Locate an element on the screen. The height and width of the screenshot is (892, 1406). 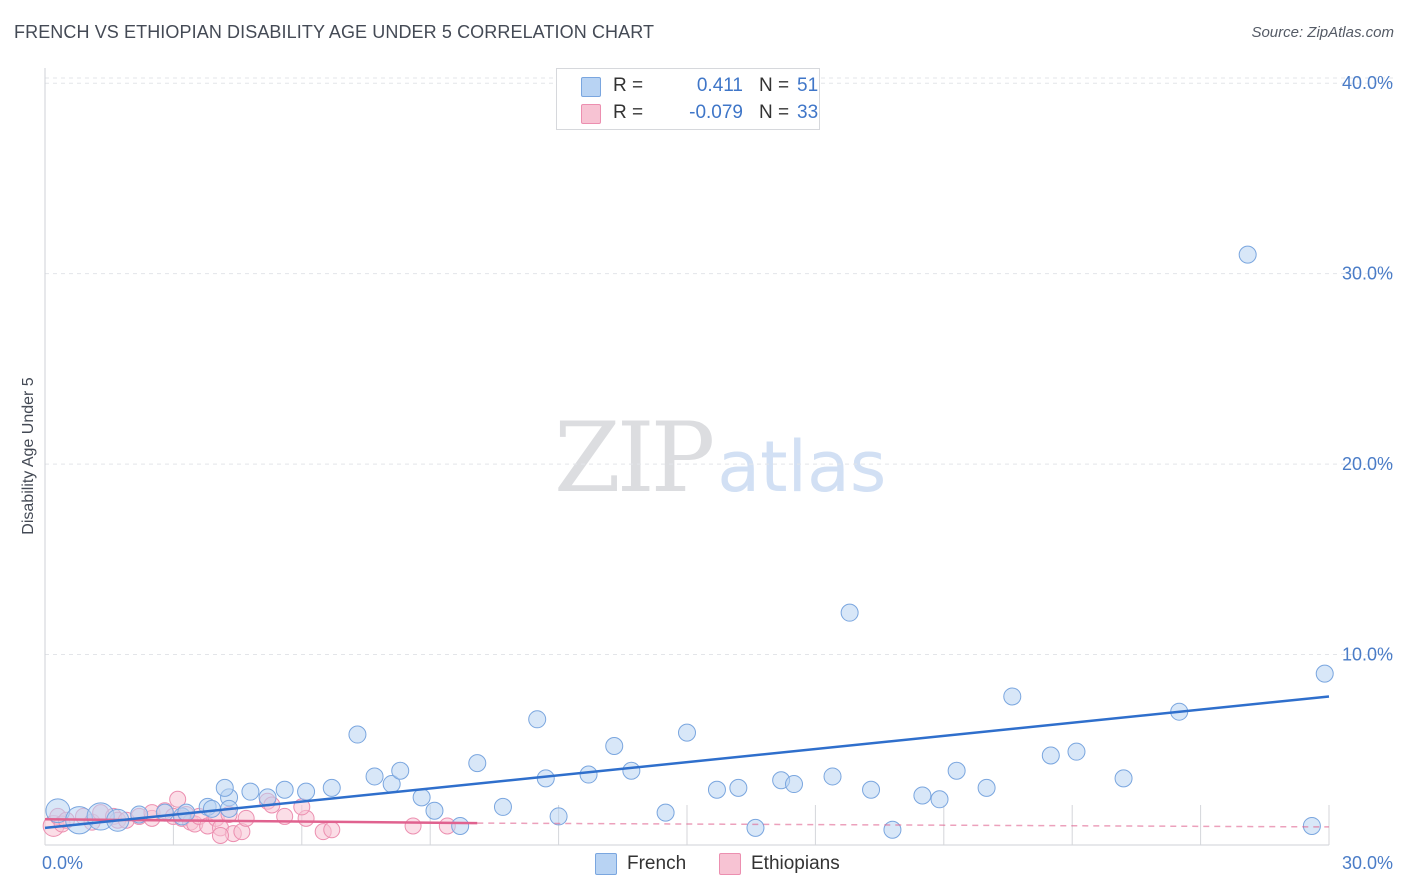
french-r-value: 0.411 is located at coordinates (719, 85).